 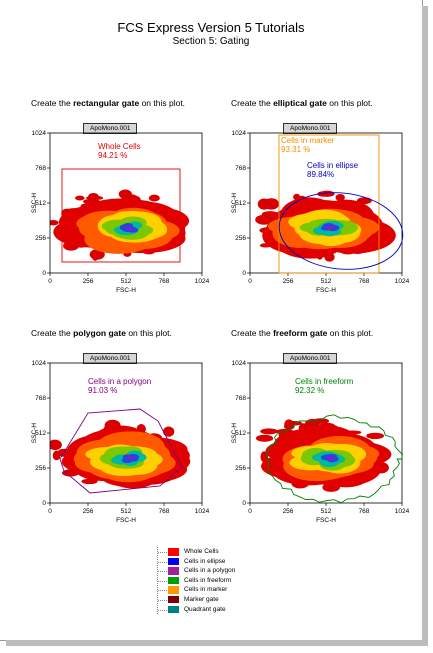 I want to click on page-shadow-bottom, so click(x=217, y=643).